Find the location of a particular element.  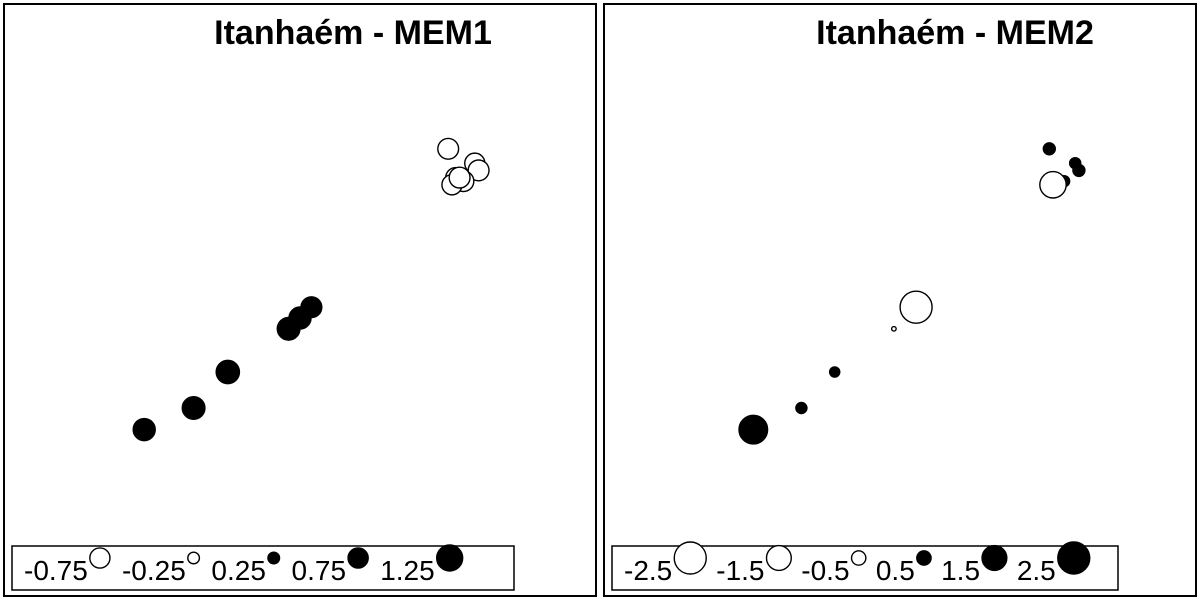

legend-label: -0.5 is located at coordinates (825, 570).